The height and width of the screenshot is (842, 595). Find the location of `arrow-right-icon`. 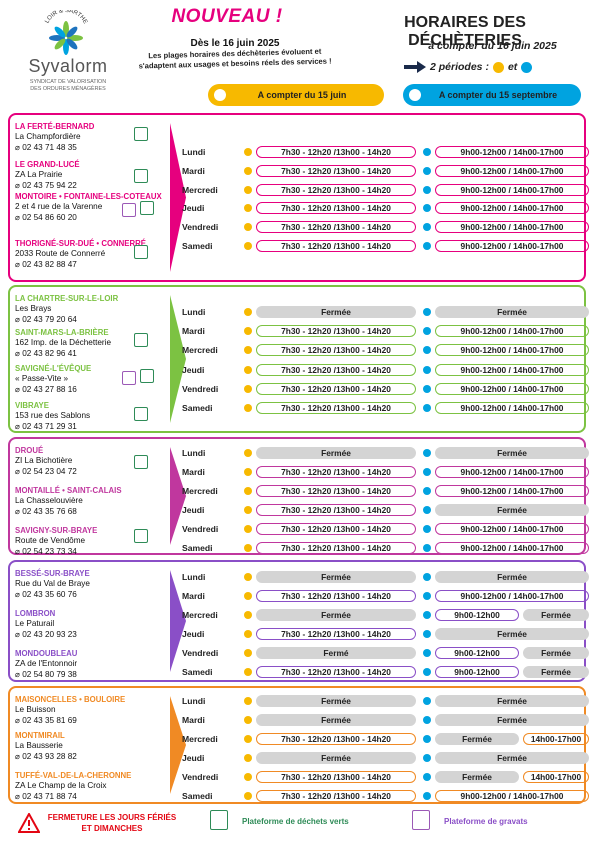

arrow-right-icon is located at coordinates (415, 67).